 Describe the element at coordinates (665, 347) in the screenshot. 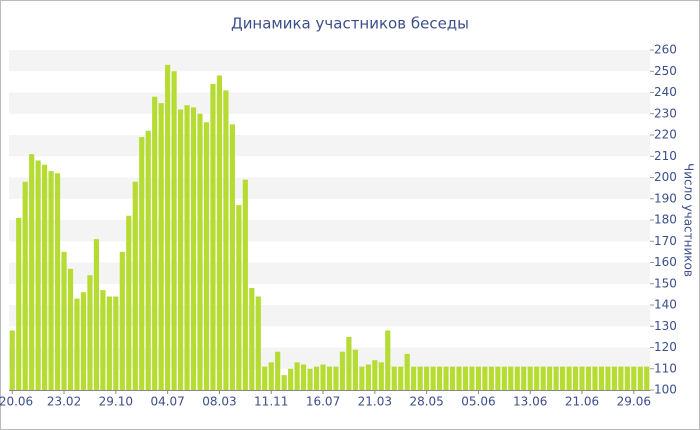

I see `y-tick-label: 120` at that location.